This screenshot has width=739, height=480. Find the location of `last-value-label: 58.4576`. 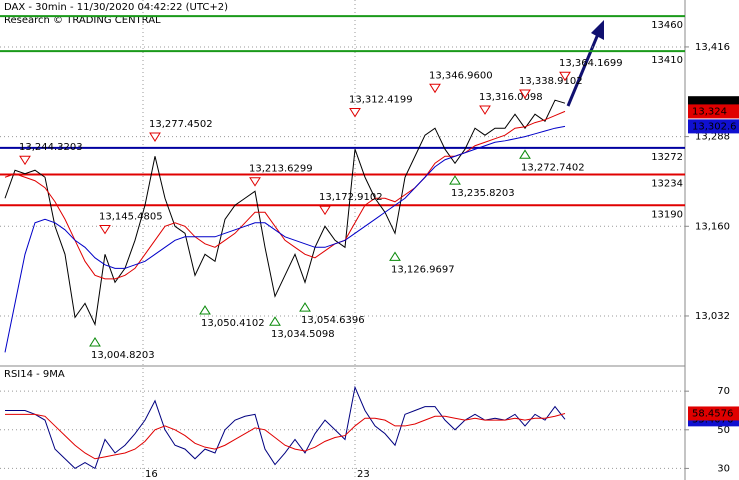

last-value-label: 58.4576 is located at coordinates (712, 413).